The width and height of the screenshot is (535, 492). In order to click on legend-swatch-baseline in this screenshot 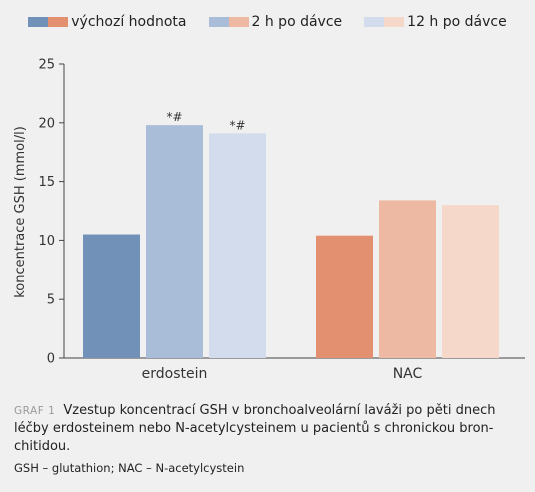, I will do `click(48, 22)`.